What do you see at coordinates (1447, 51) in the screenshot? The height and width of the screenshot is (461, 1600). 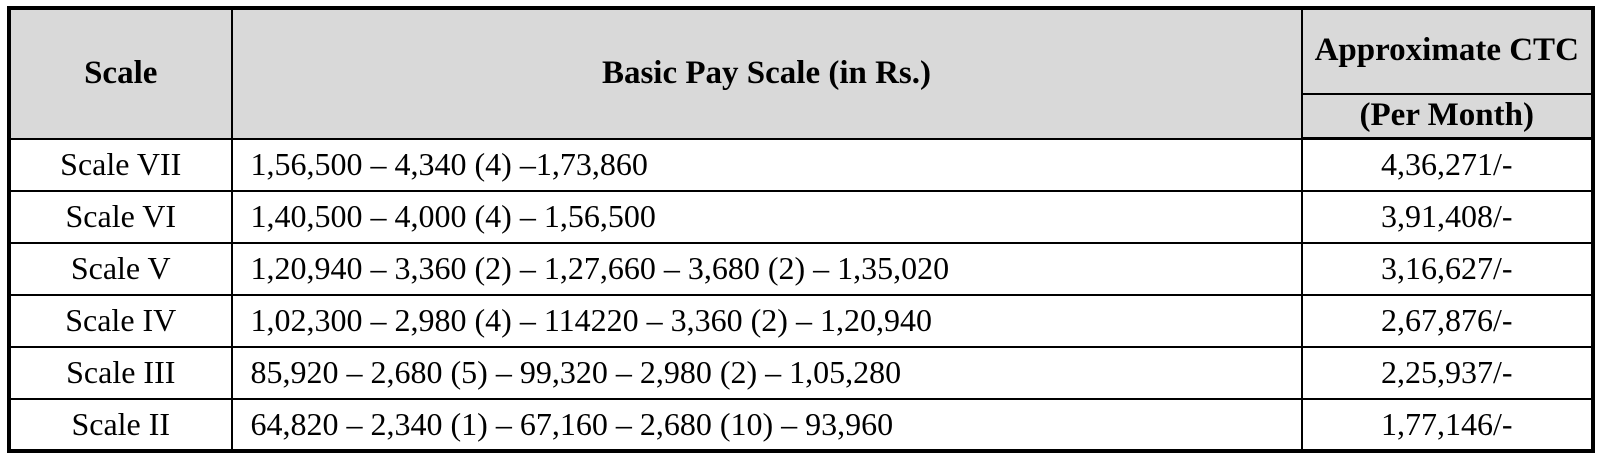 I see `ctc-column-header: Approximate CTC` at bounding box center [1447, 51].